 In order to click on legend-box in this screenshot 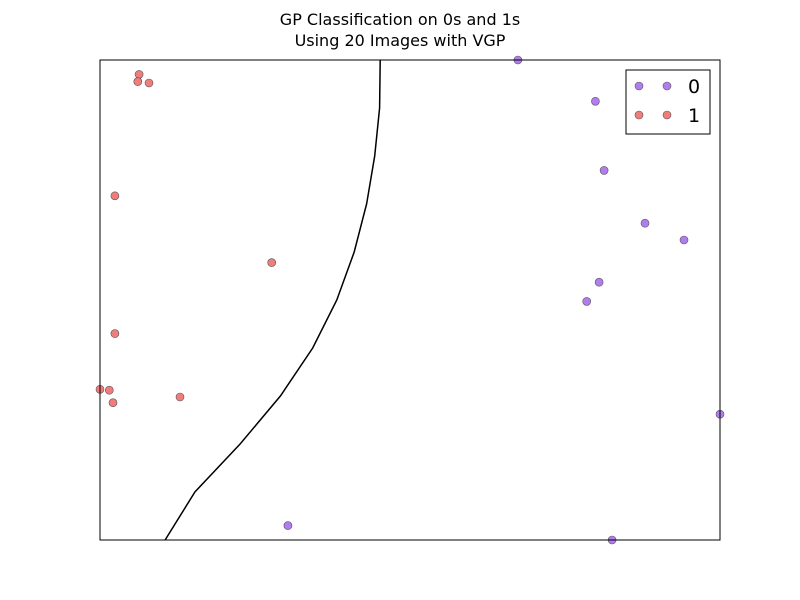, I will do `click(668, 102)`.